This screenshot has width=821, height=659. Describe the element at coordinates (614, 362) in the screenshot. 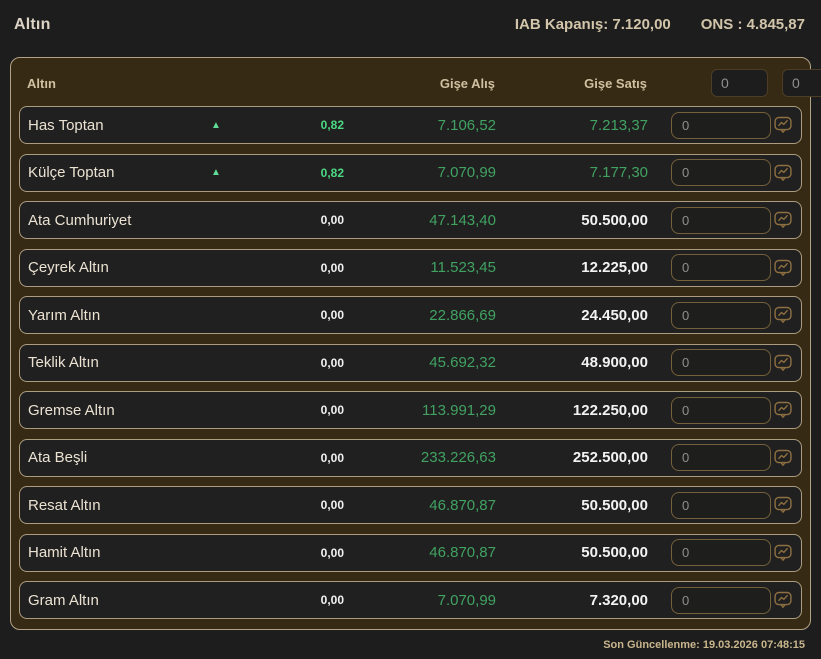

I see `sell-price: 48.900,00` at that location.